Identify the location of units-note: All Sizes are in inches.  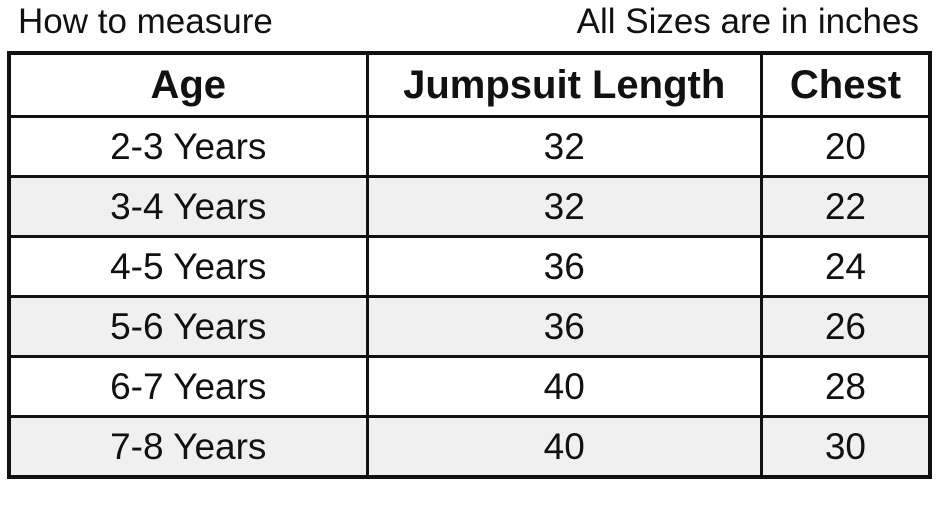
(747, 21).